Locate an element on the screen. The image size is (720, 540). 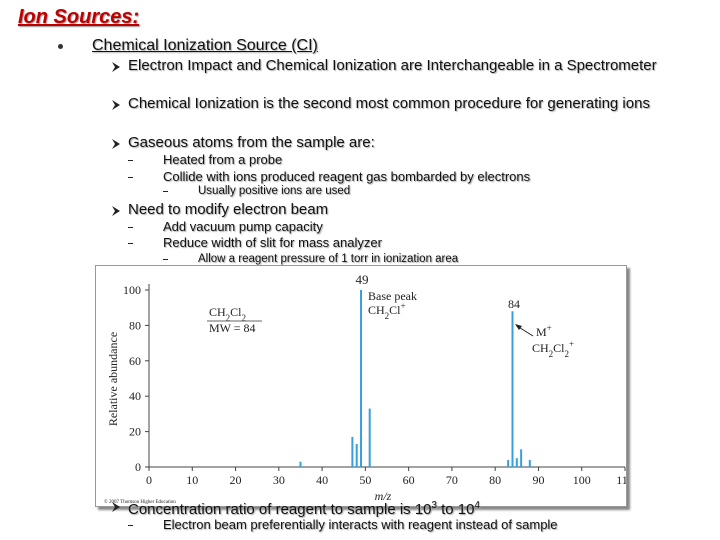
y-axis-label: Relative abundance is located at coordinates (113, 379).